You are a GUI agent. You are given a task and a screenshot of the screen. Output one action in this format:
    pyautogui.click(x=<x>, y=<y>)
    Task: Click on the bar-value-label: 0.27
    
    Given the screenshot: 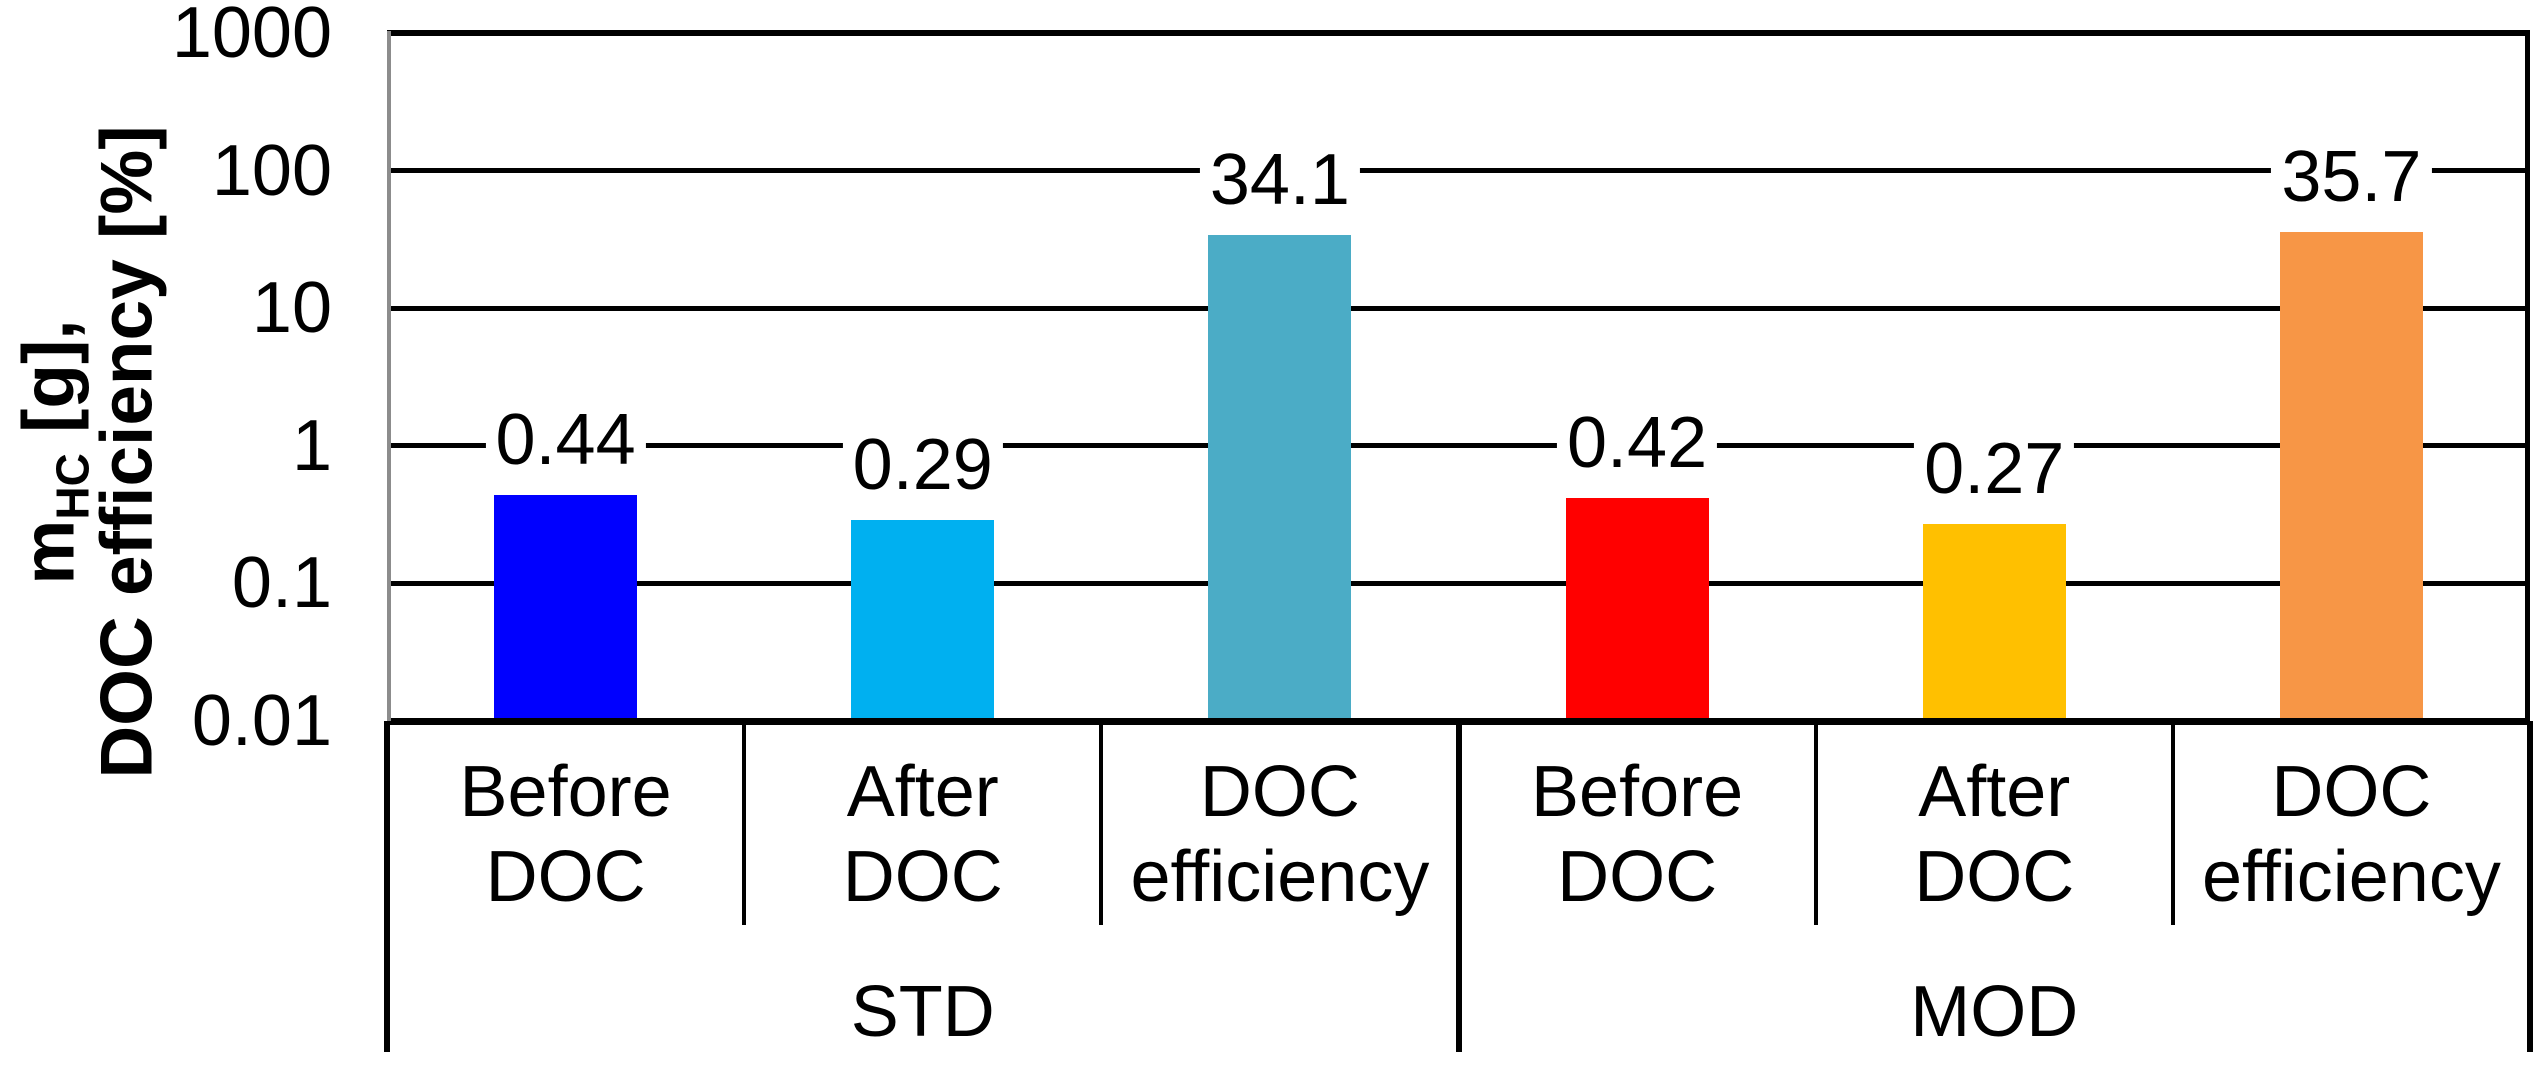 What is the action you would take?
    pyautogui.click(x=1994, y=469)
    